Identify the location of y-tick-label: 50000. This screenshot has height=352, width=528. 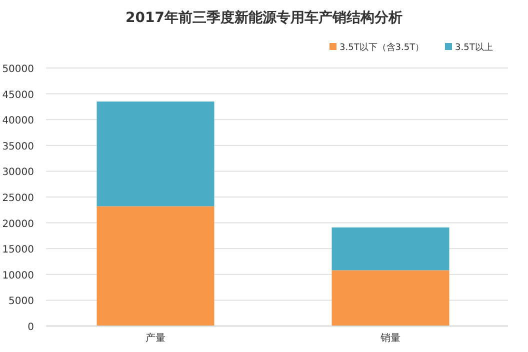
(18, 69).